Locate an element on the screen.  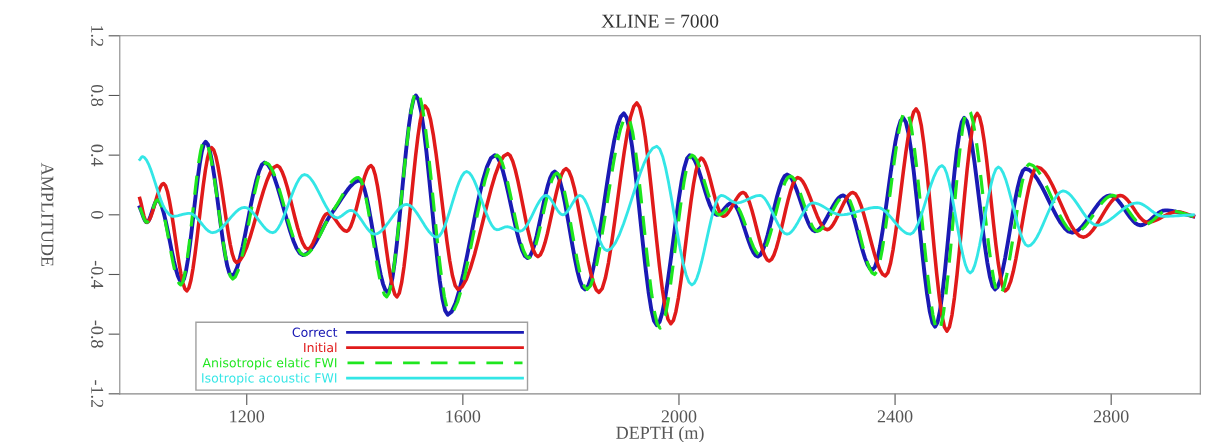
text: Isotropic acoustic FWI is located at coordinates (269, 379).